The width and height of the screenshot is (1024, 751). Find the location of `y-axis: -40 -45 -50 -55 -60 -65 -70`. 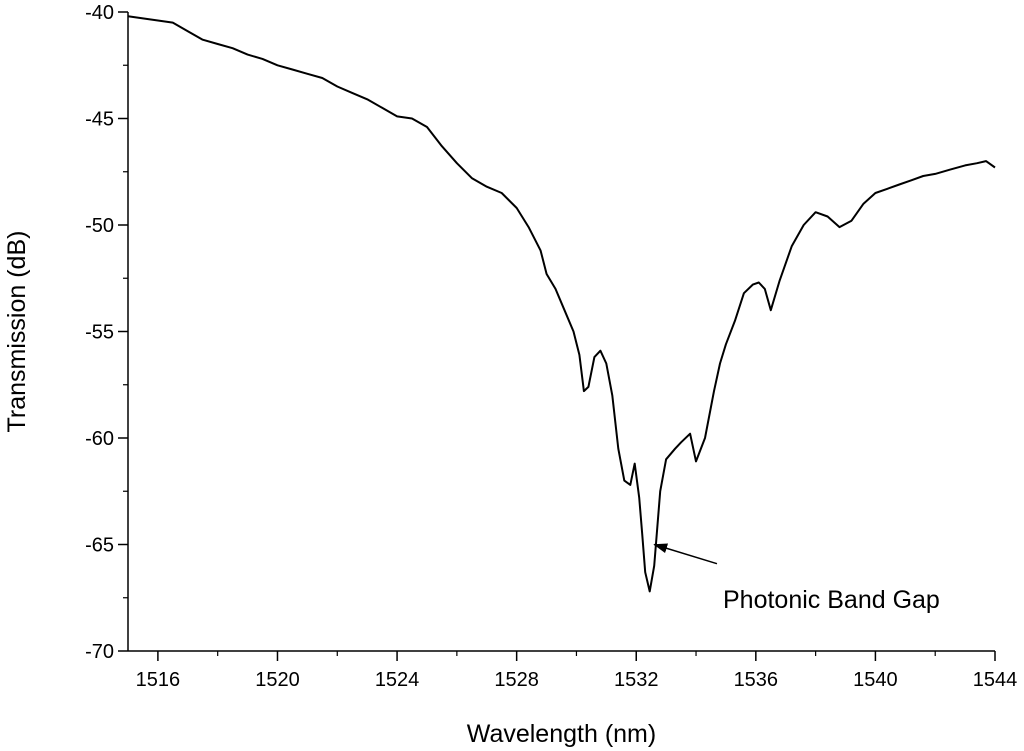

y-axis: -40 -45 -50 -55 -60 -65 -70 is located at coordinates (106, 332).